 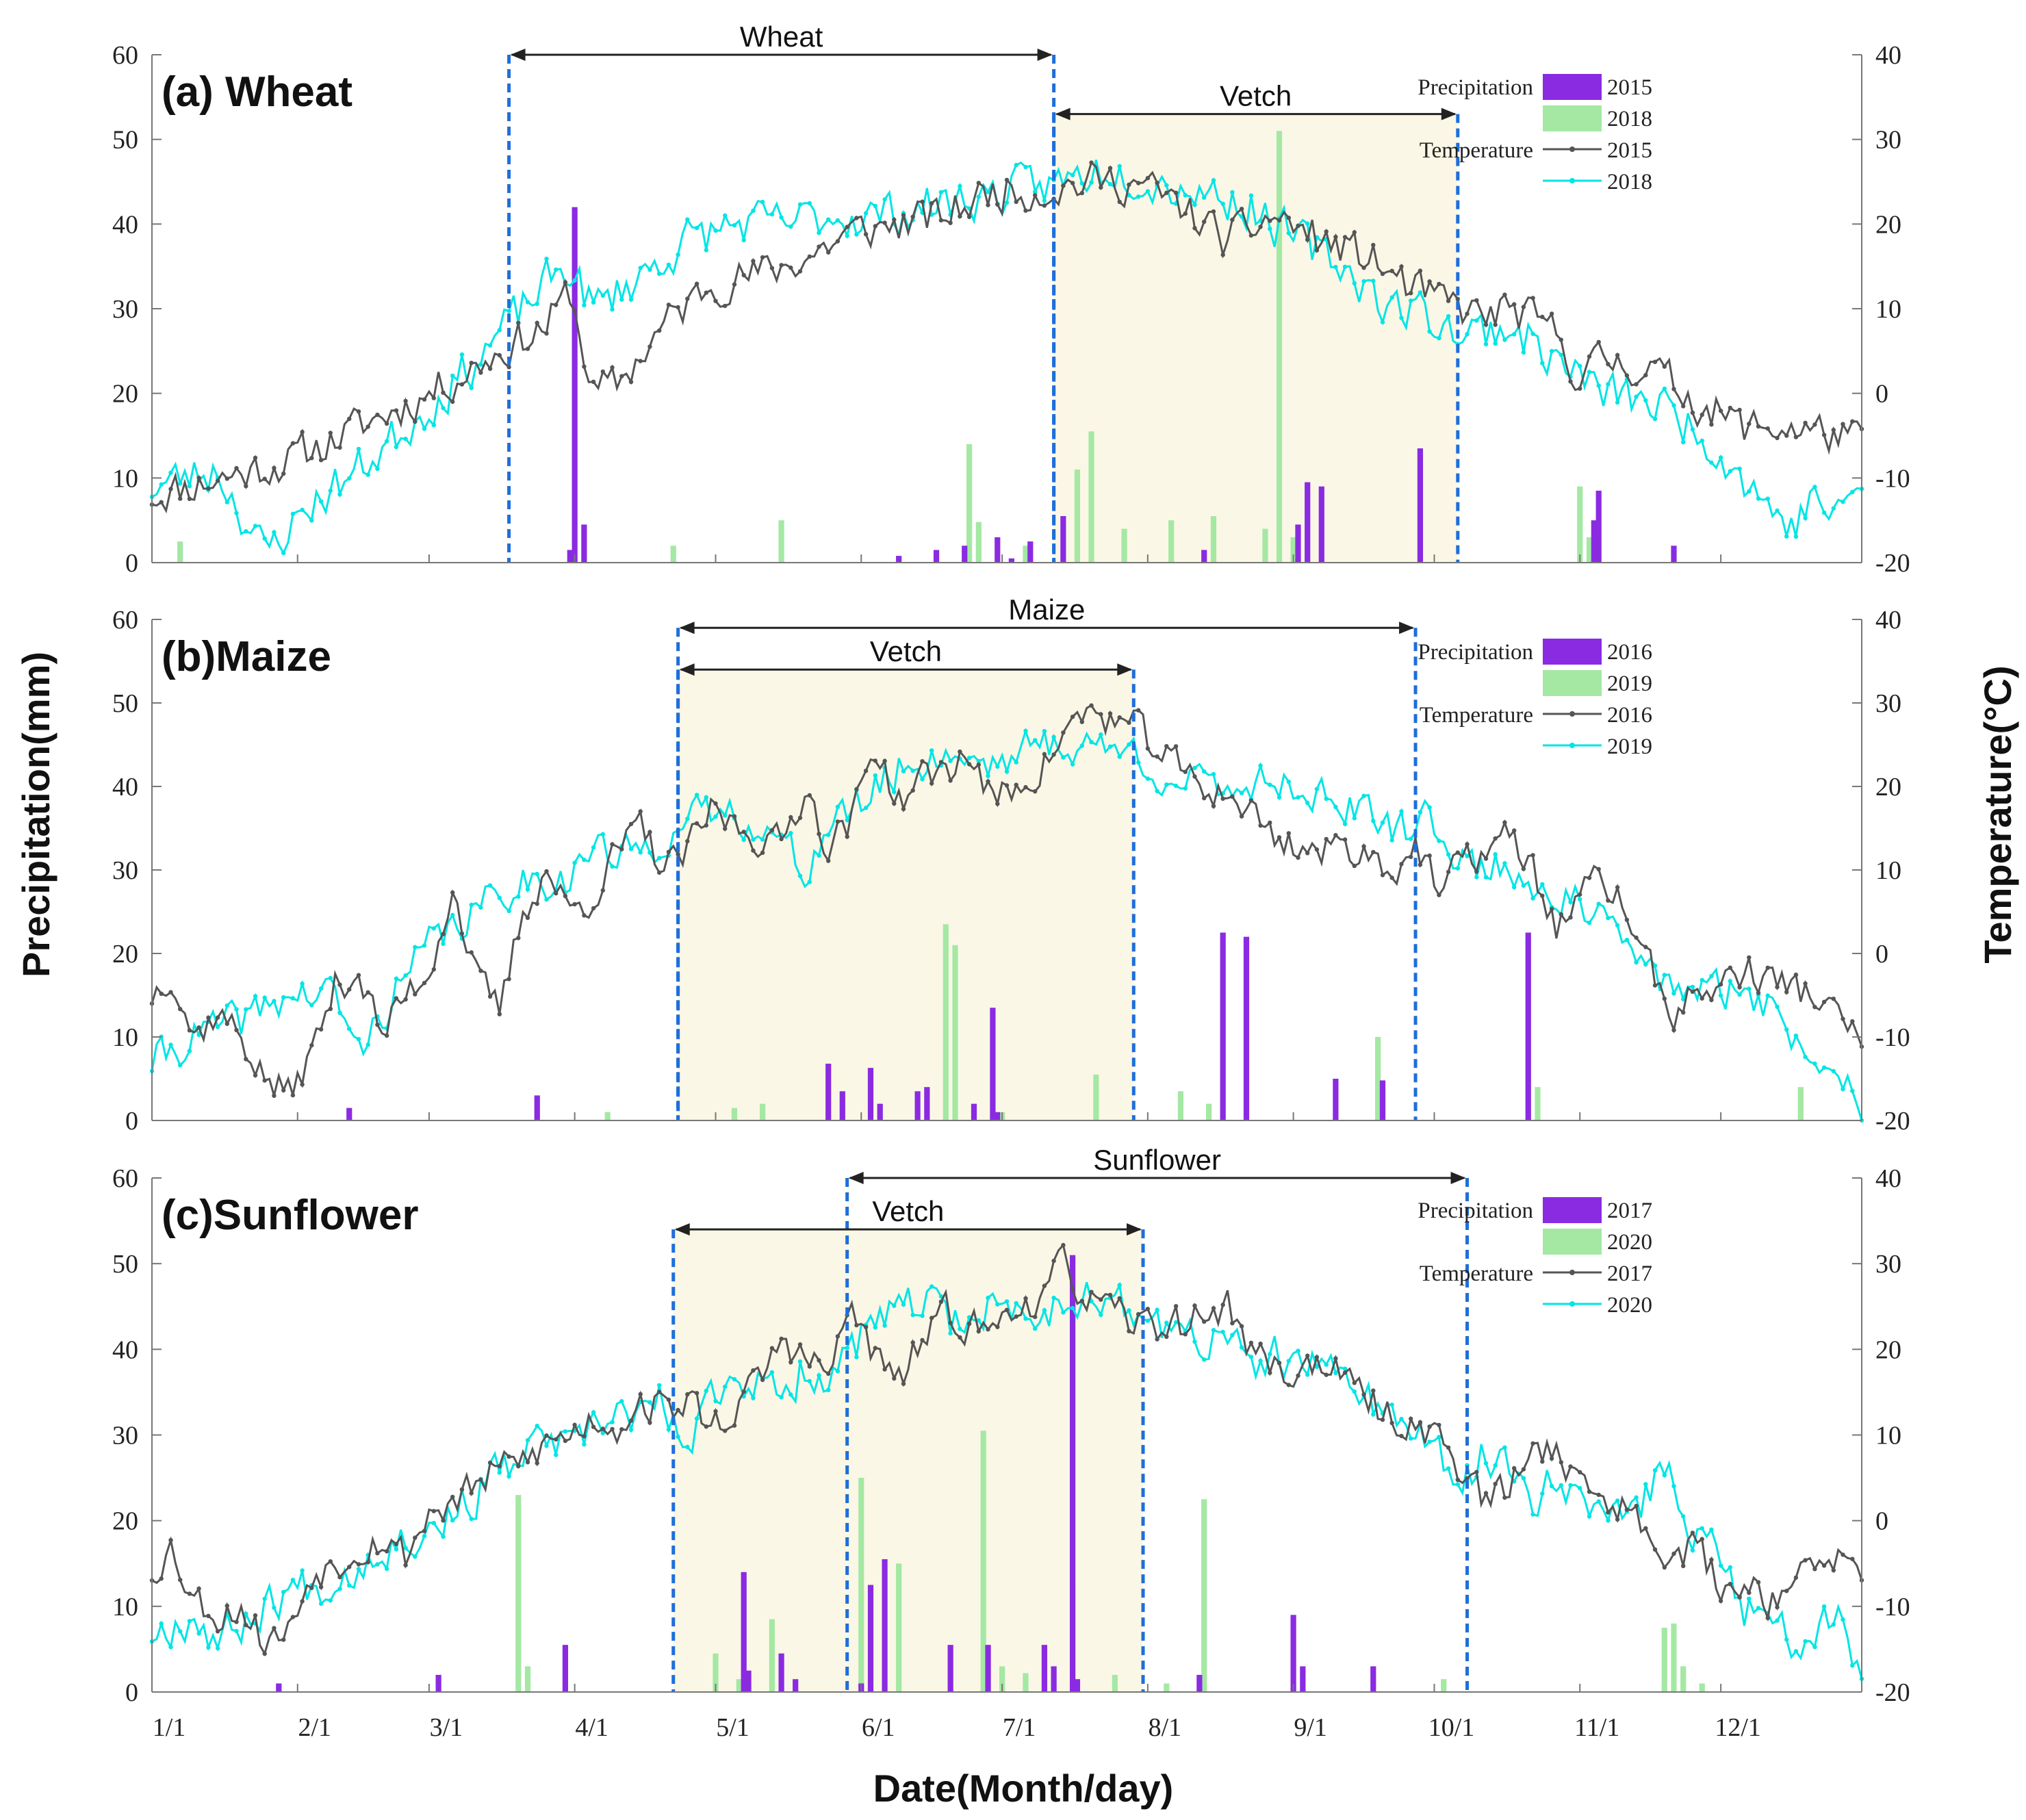 What do you see at coordinates (1888, 703) in the screenshot?
I see `y-tick-label-right: 30` at bounding box center [1888, 703].